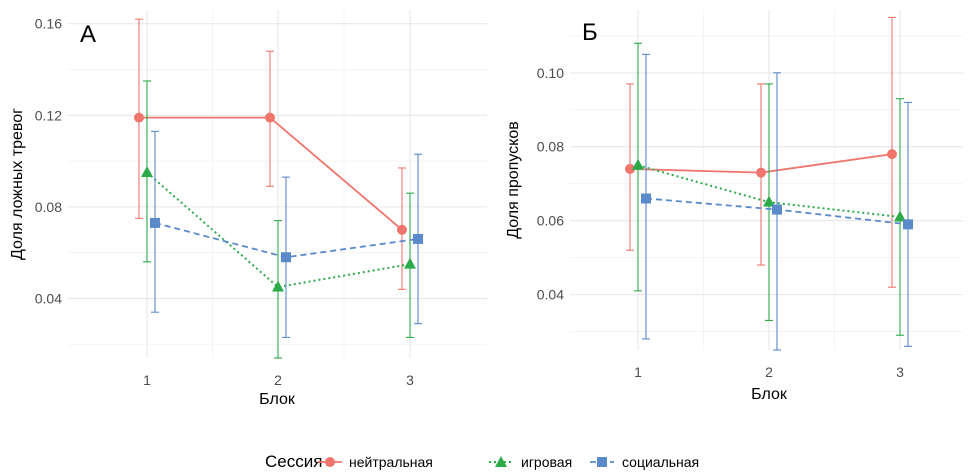 This screenshot has height=473, width=971. What do you see at coordinates (286, 234) in the screenshot?
I see `series-social` at bounding box center [286, 234].